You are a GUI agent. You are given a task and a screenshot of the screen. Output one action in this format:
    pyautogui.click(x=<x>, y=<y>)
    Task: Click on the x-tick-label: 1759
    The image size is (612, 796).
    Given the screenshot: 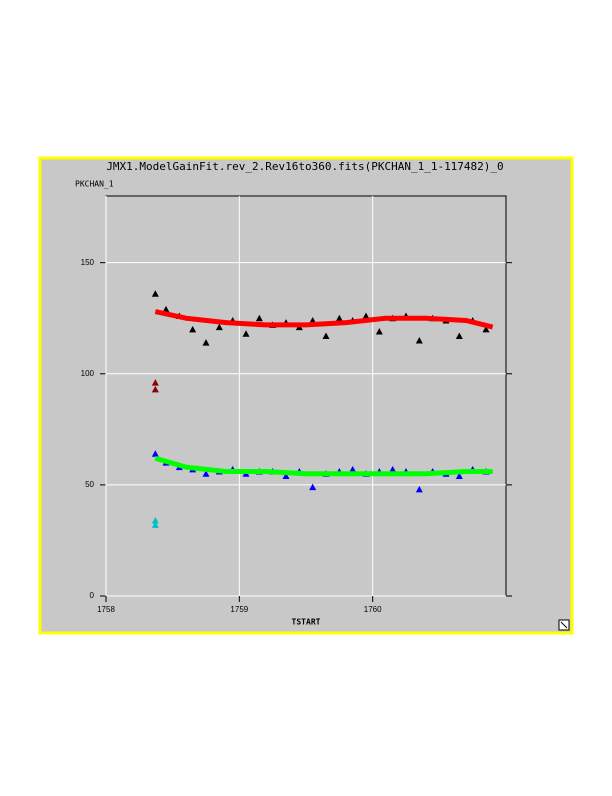 What is the action you would take?
    pyautogui.click(x=239, y=609)
    